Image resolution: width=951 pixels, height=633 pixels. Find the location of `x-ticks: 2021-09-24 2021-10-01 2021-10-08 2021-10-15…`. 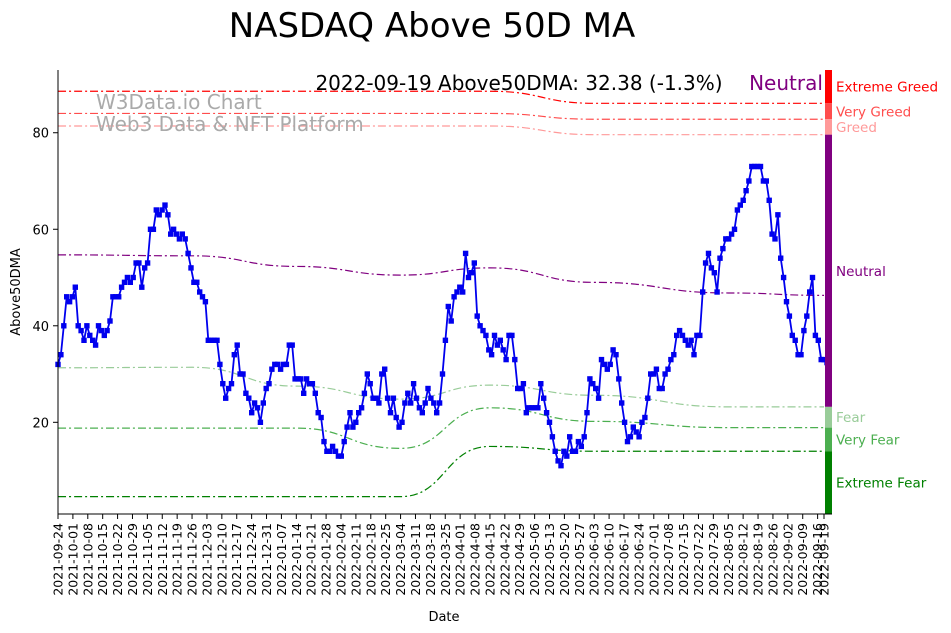

x-ticks: 2021-09-24 2021-10-01 2021-10-08 2021-10-15… is located at coordinates (441, 555).